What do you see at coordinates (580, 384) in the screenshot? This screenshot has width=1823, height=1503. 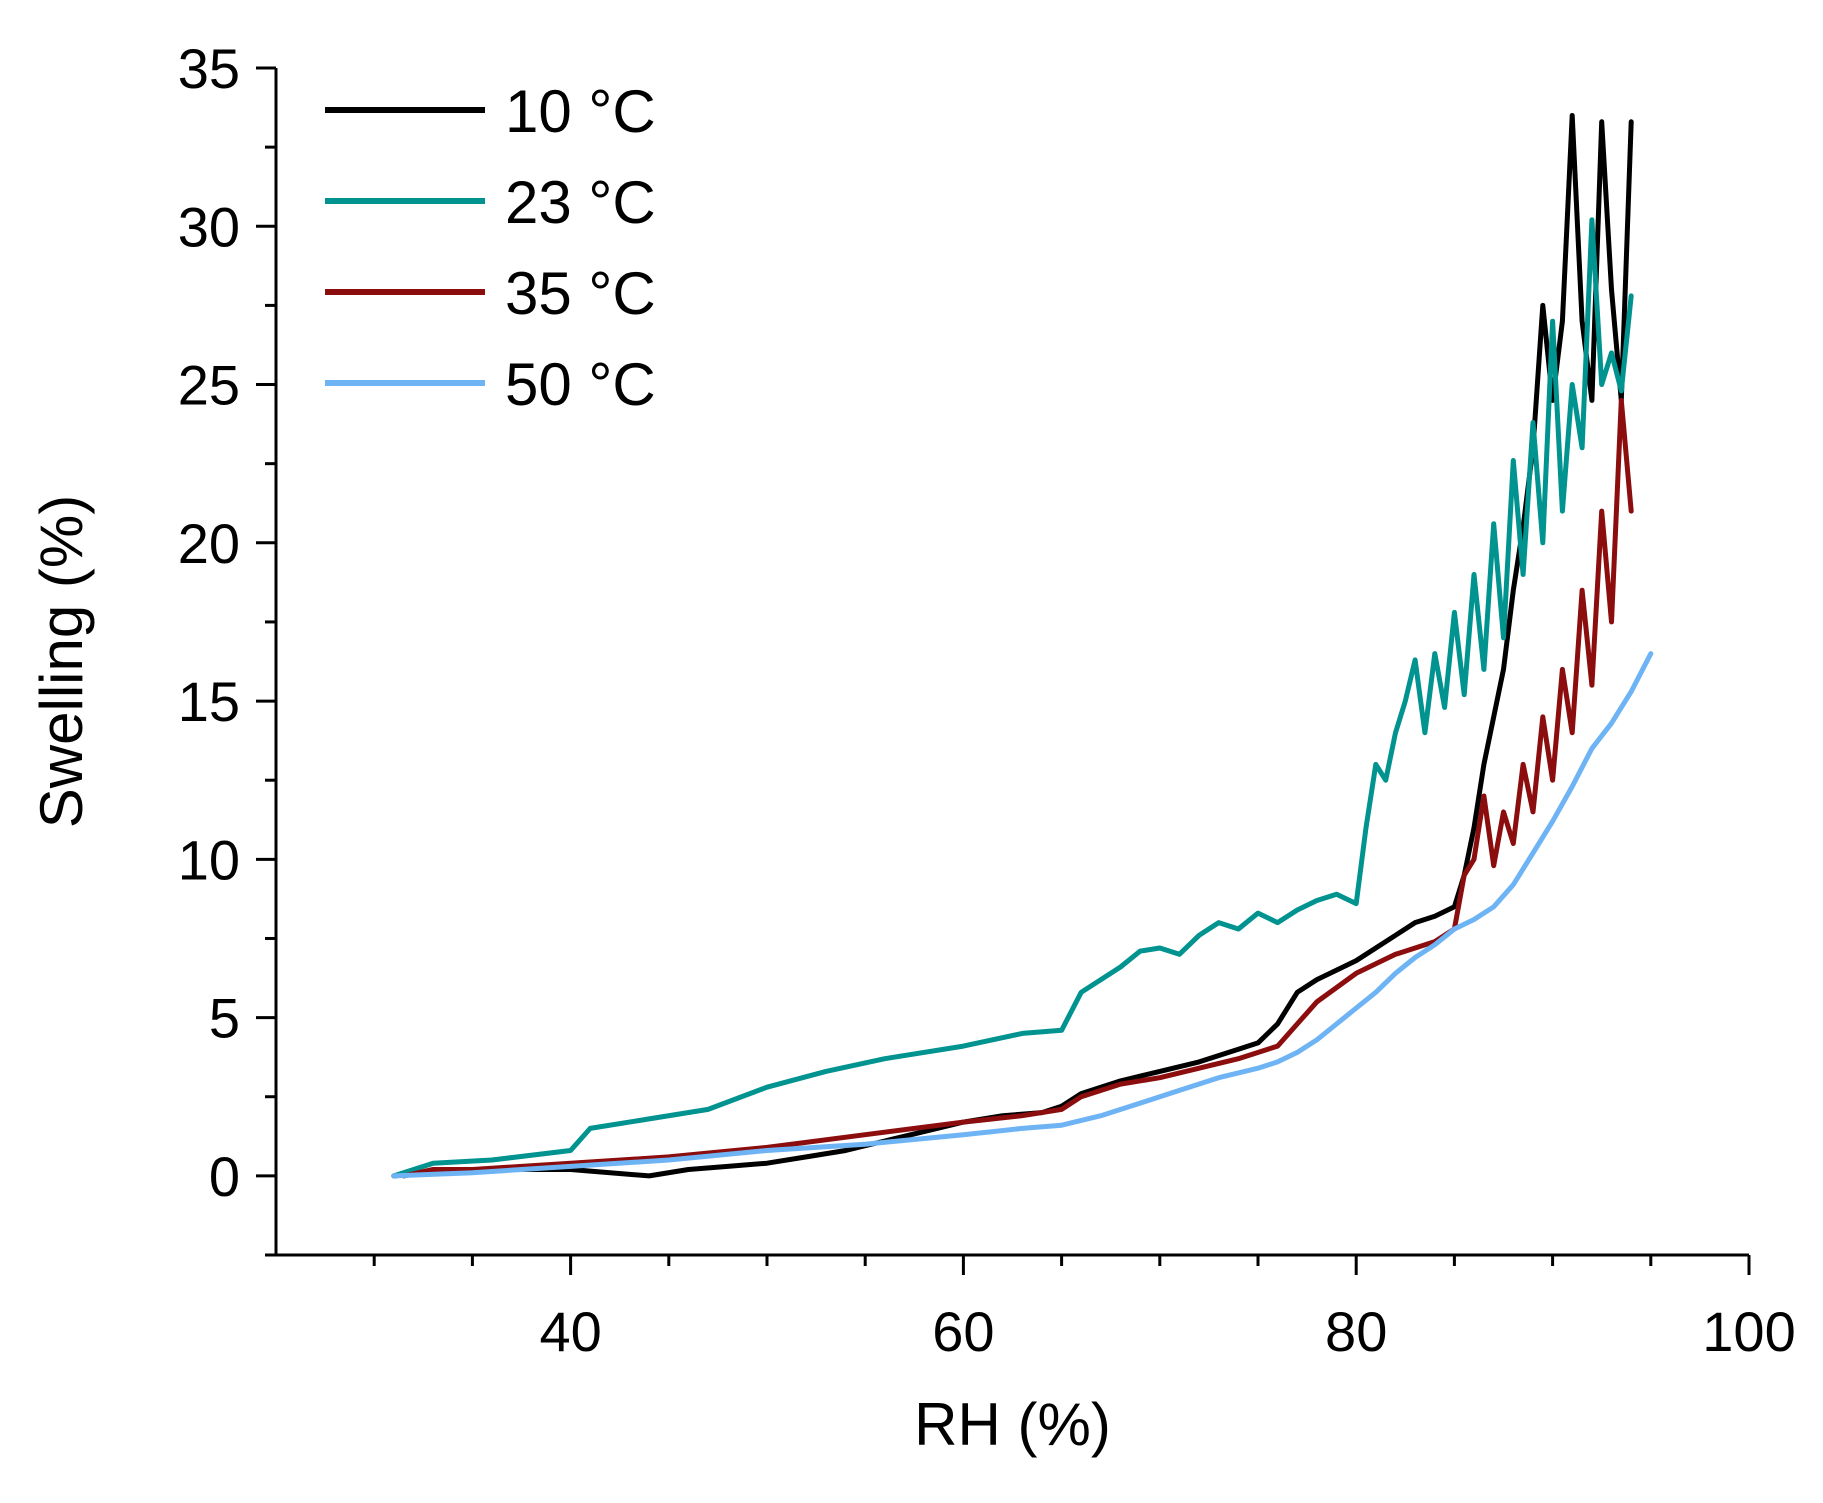 I see `legend-label-4: 50 °C` at bounding box center [580, 384].